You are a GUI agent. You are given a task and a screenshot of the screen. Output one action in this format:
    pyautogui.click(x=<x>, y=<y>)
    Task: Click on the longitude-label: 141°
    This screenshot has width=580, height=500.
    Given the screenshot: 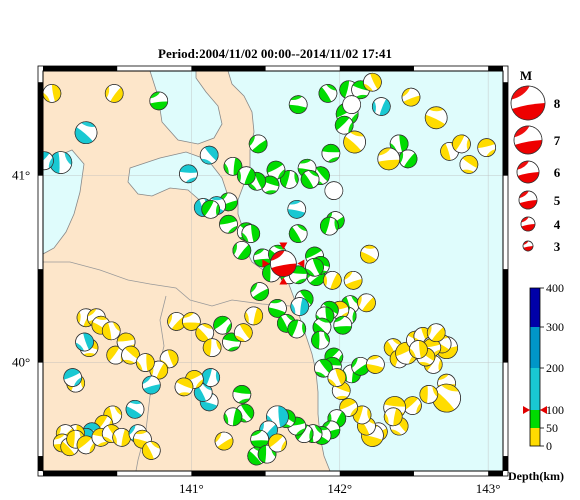 What is the action you would take?
    pyautogui.click(x=191, y=488)
    